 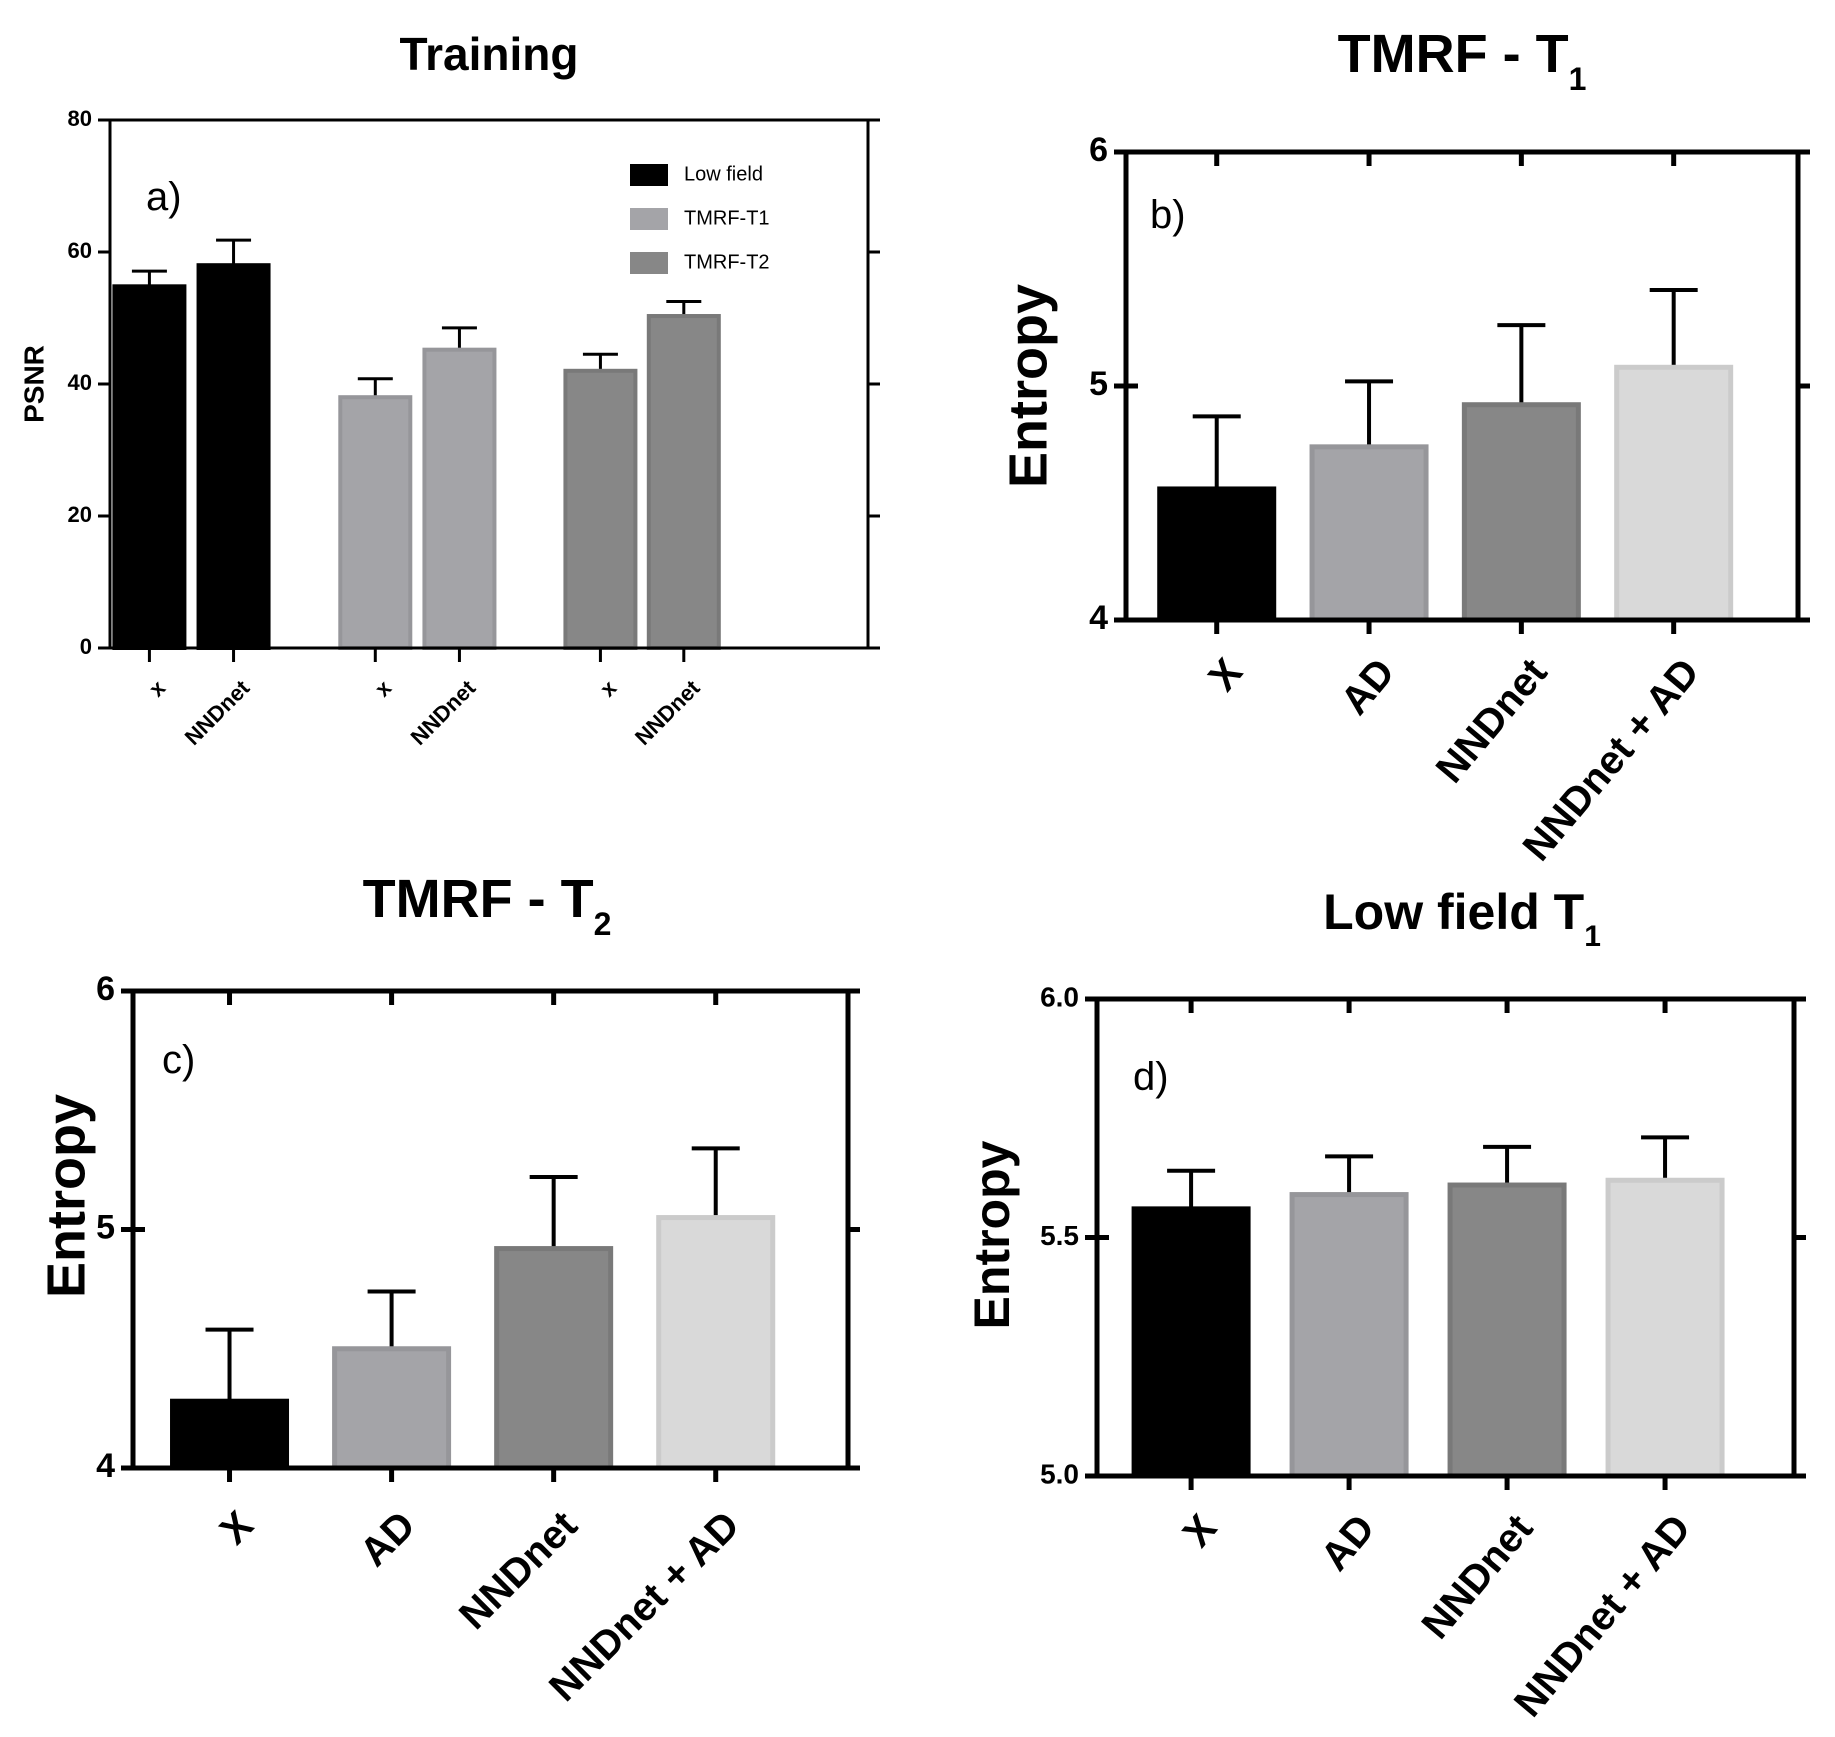 I want to click on y-tick-label: 6.0, so click(x=1059, y=996).